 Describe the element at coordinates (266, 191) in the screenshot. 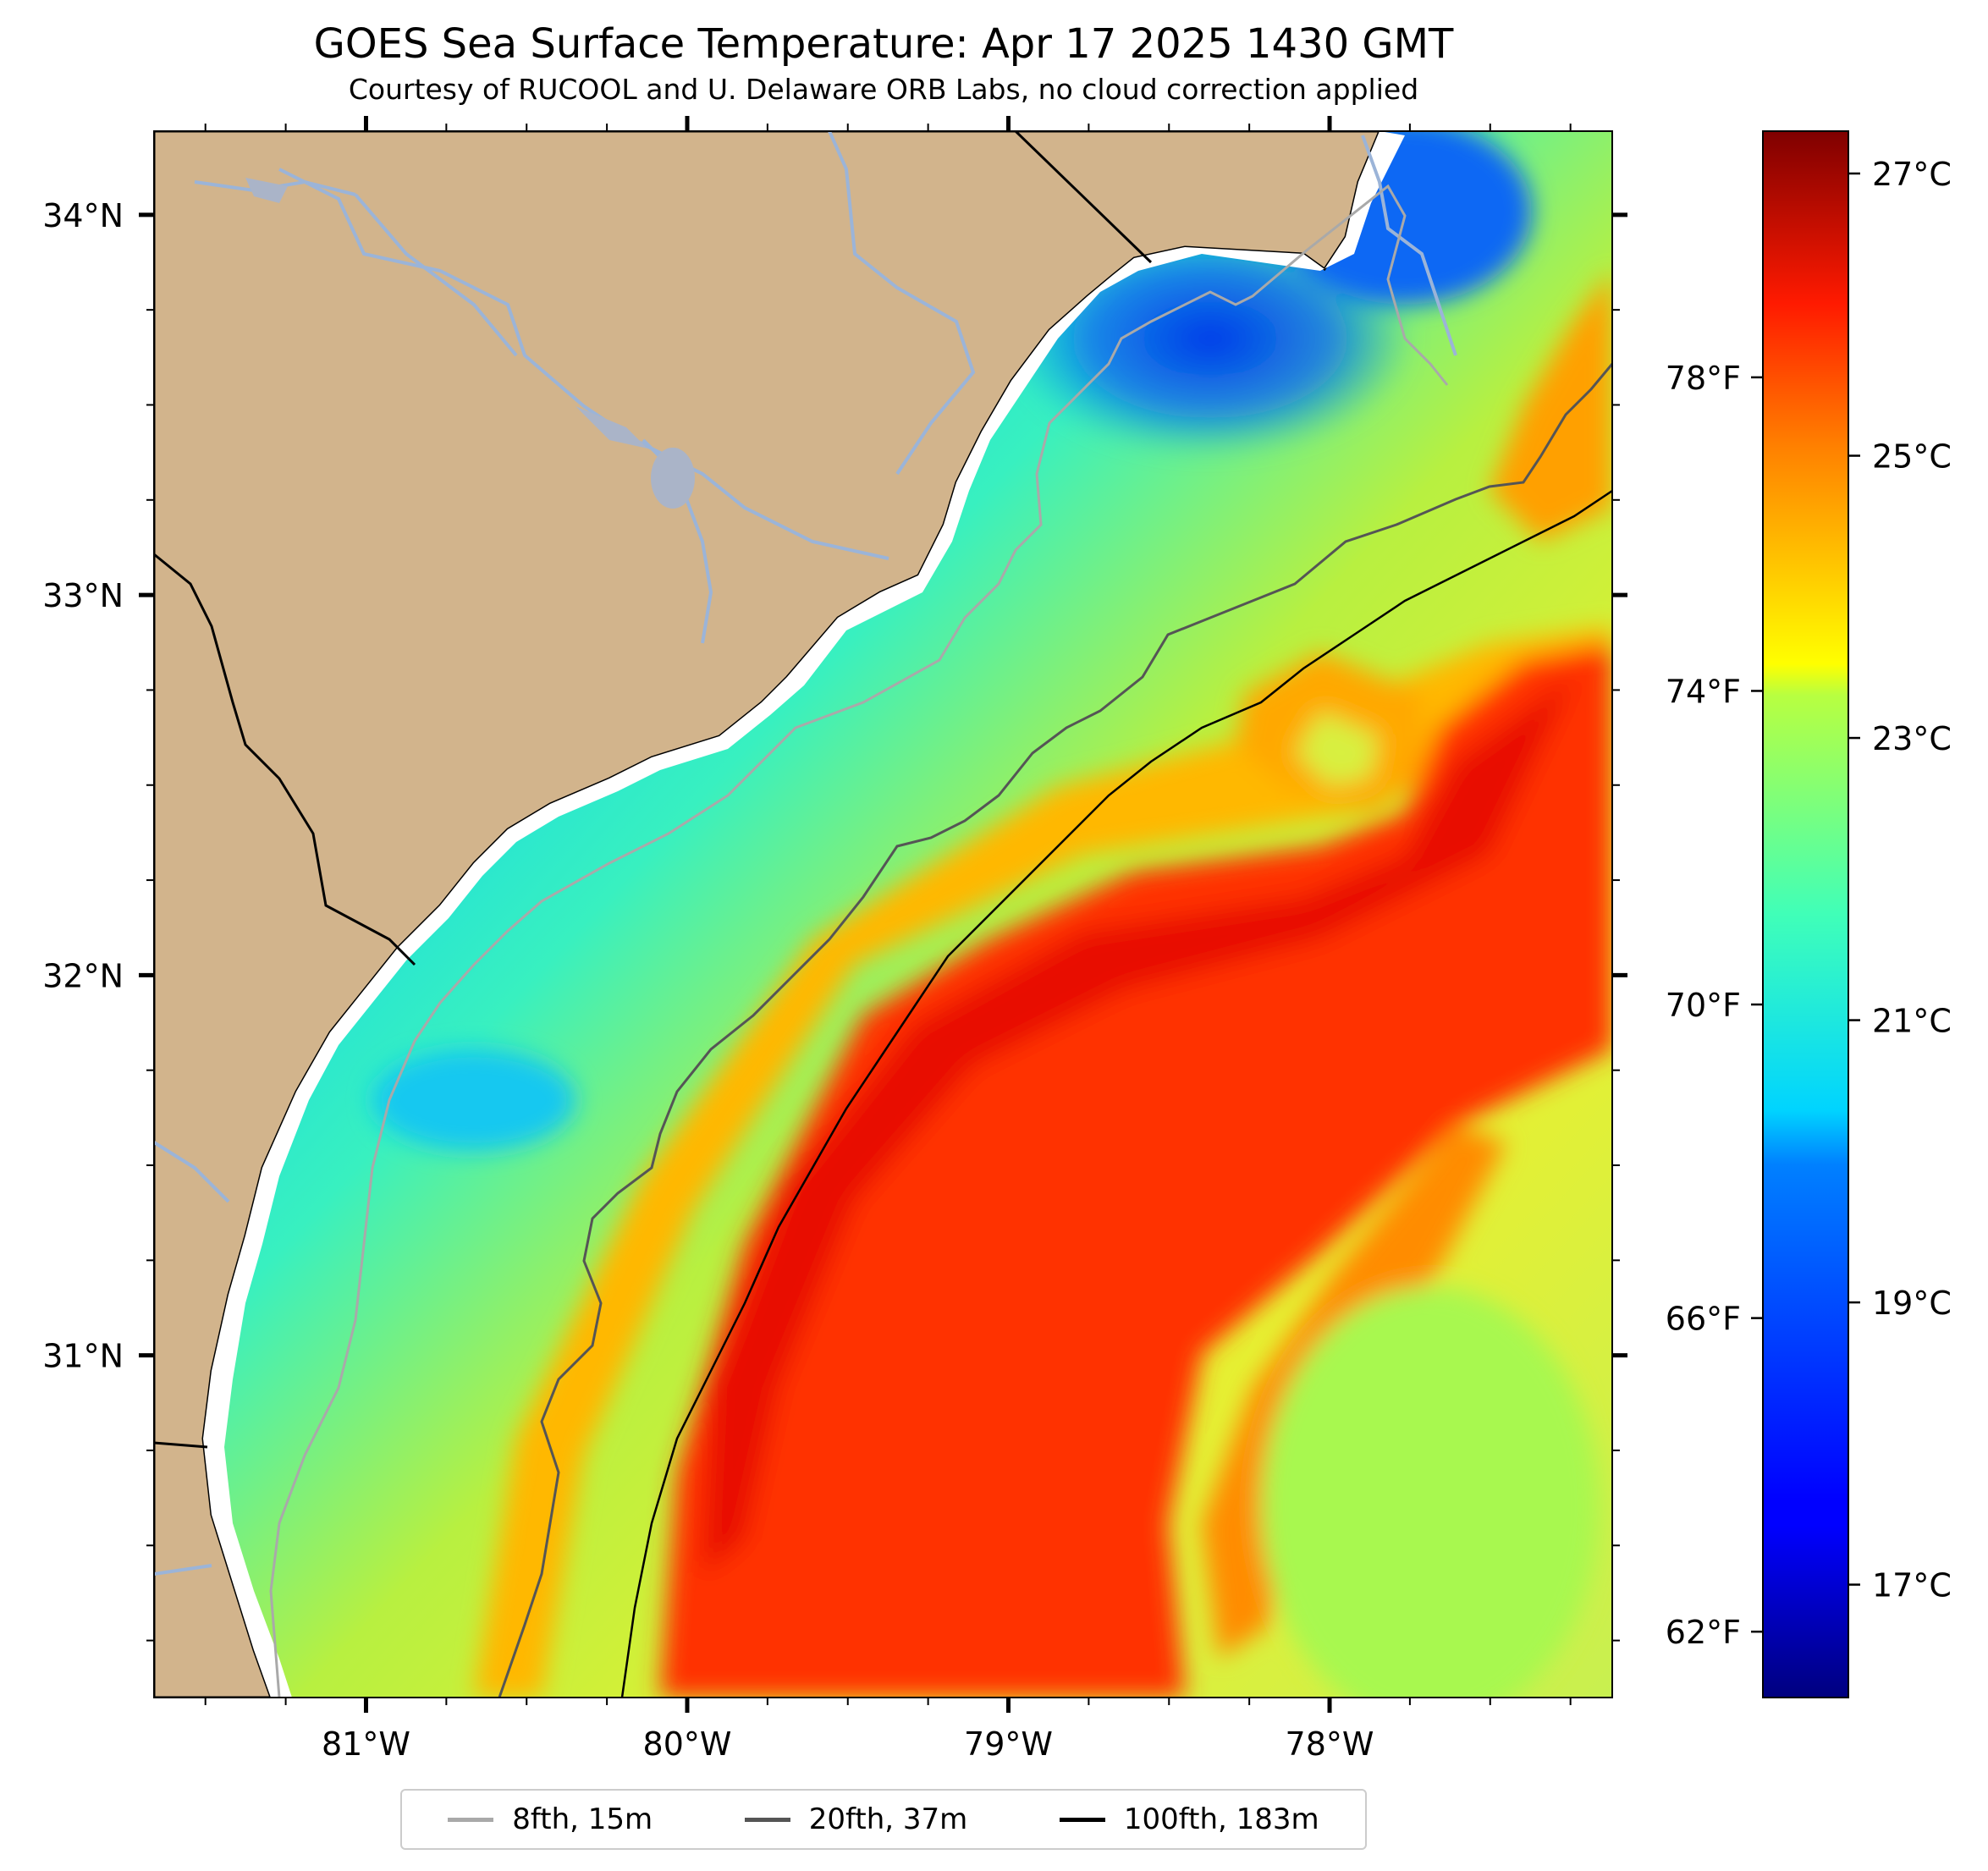

I see `lake-upstate` at that location.